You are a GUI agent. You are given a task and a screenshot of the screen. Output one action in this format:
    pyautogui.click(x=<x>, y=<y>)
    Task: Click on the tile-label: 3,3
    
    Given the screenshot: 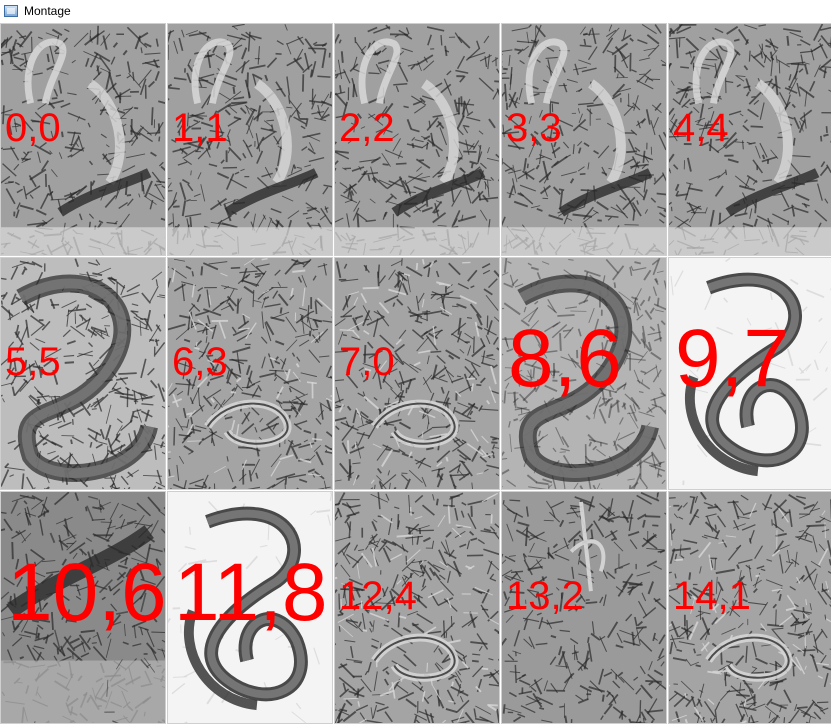 What is the action you would take?
    pyautogui.click(x=534, y=128)
    